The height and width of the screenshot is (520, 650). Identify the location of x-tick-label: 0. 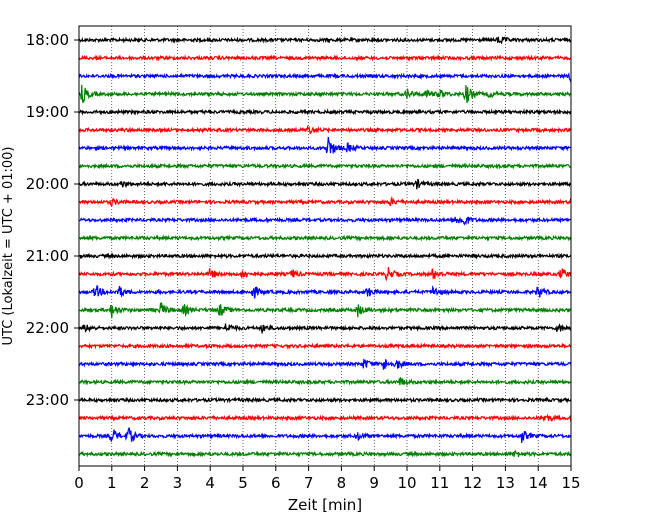
(79, 483).